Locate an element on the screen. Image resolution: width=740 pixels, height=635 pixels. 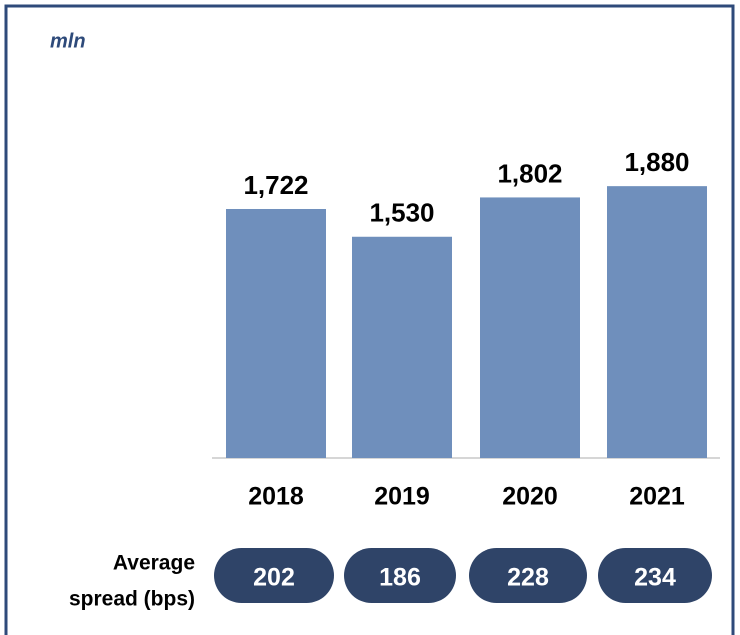
x-tick-label: 2020 is located at coordinates (530, 497).